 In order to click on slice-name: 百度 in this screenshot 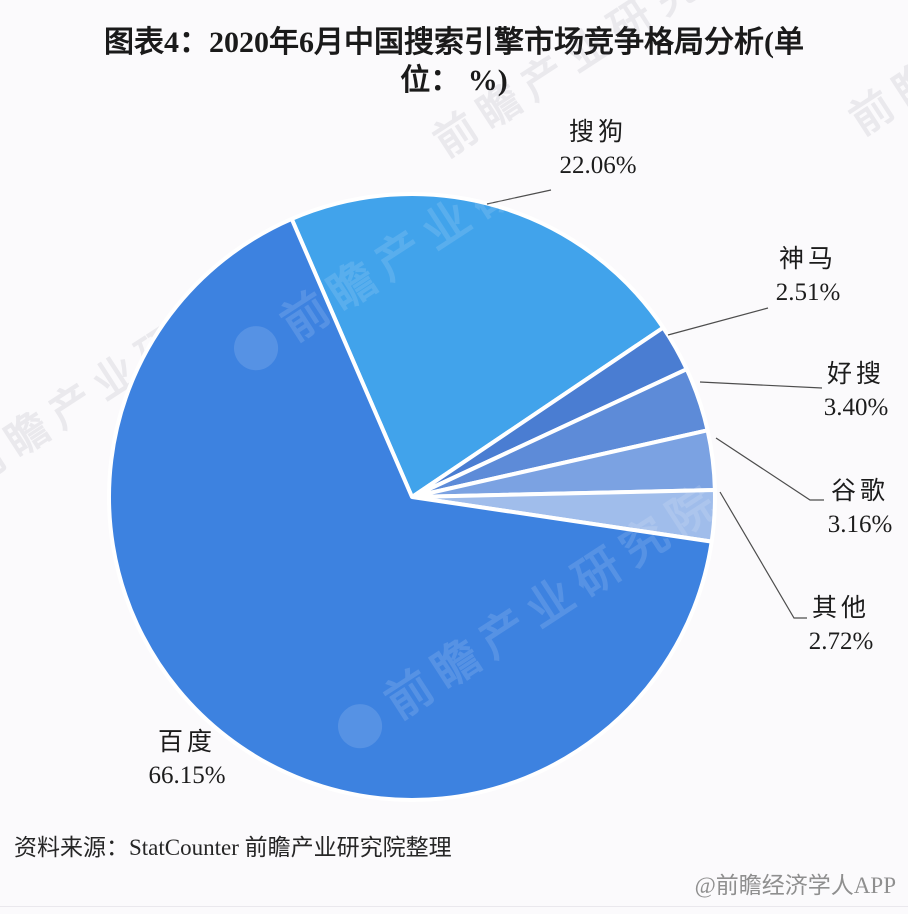, I will do `click(187, 742)`.